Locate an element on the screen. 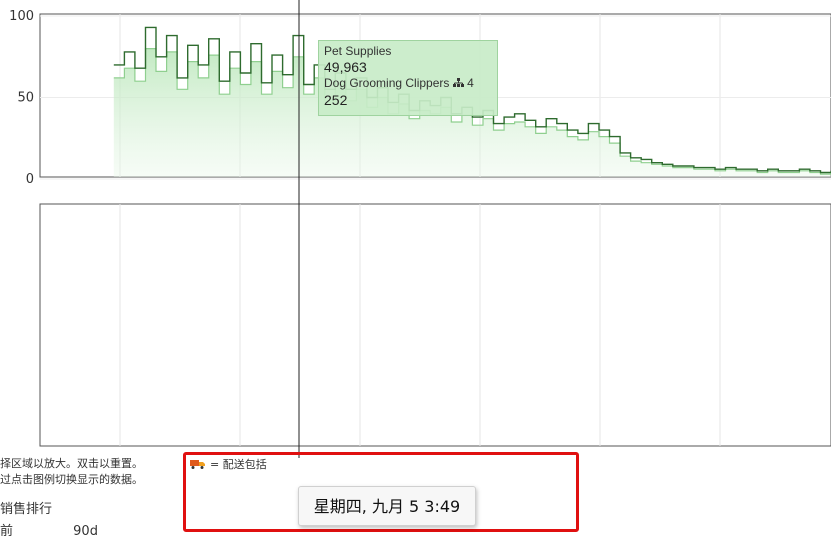 The height and width of the screenshot is (541, 831). range-90d-button: 90d is located at coordinates (85, 531).